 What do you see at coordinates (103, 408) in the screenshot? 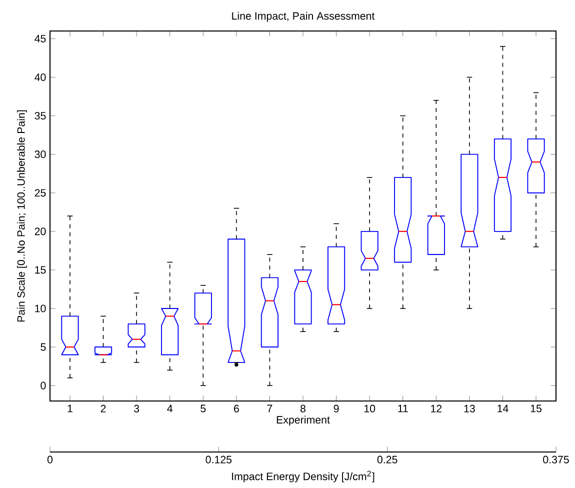
I see `x-tick-label: 2` at bounding box center [103, 408].